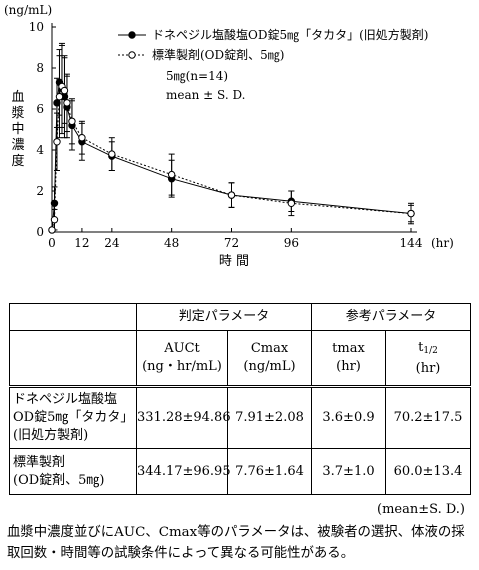 The width and height of the screenshot is (479, 570). What do you see at coordinates (428, 471) in the screenshot?
I see `cell-thalf: 60.0±13.4` at bounding box center [428, 471].